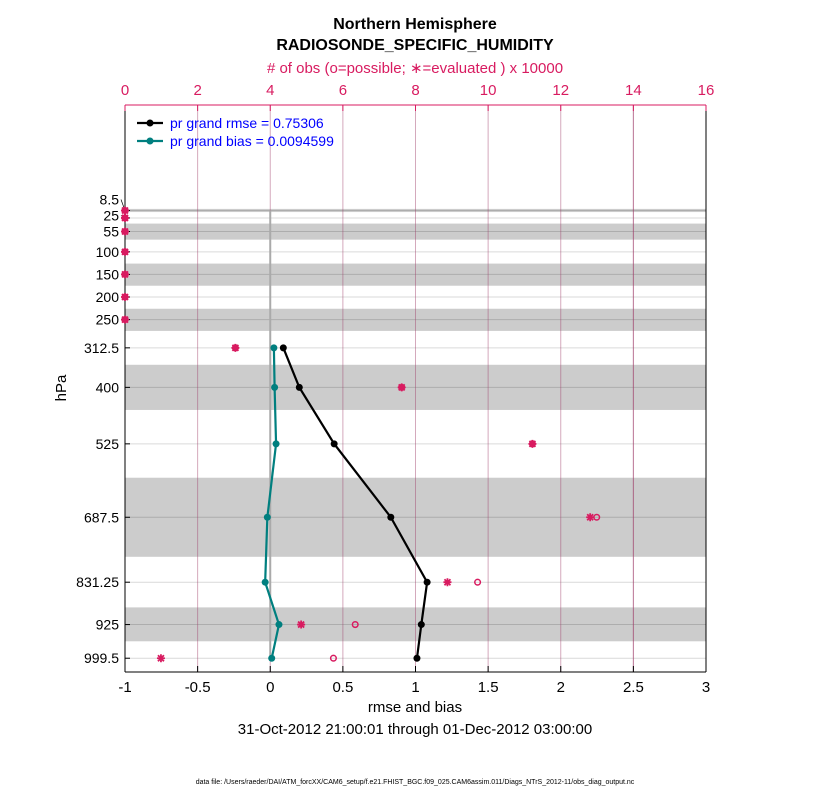 The height and width of the screenshot is (800, 830). Describe the element at coordinates (561, 687) in the screenshot. I see `x-tick-label: 2` at that location.